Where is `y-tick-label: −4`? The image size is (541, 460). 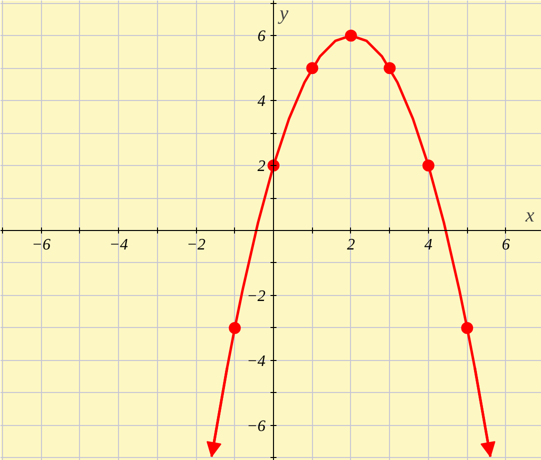 y-tick-label: −4 is located at coordinates (256, 361).